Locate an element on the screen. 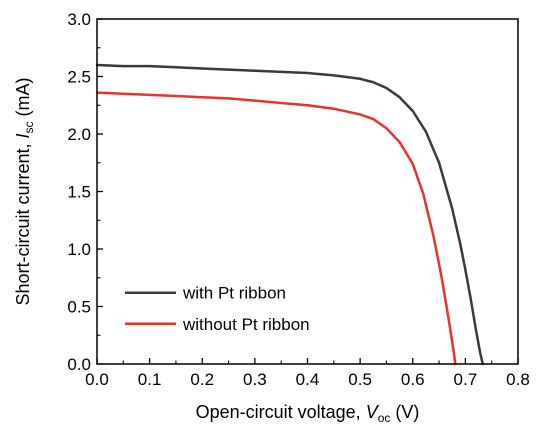 The width and height of the screenshot is (550, 446). y-tick-label: 2.5 is located at coordinates (79, 77).